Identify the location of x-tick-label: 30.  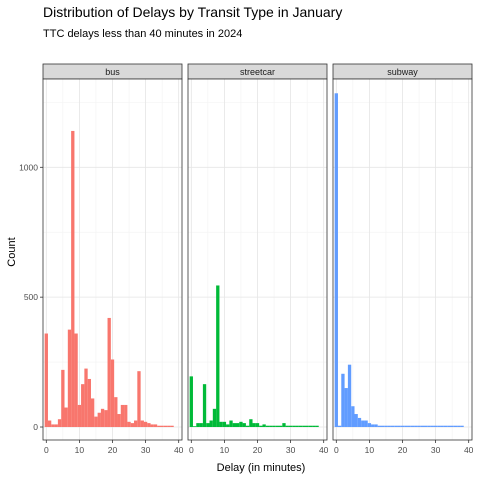
(436, 450).